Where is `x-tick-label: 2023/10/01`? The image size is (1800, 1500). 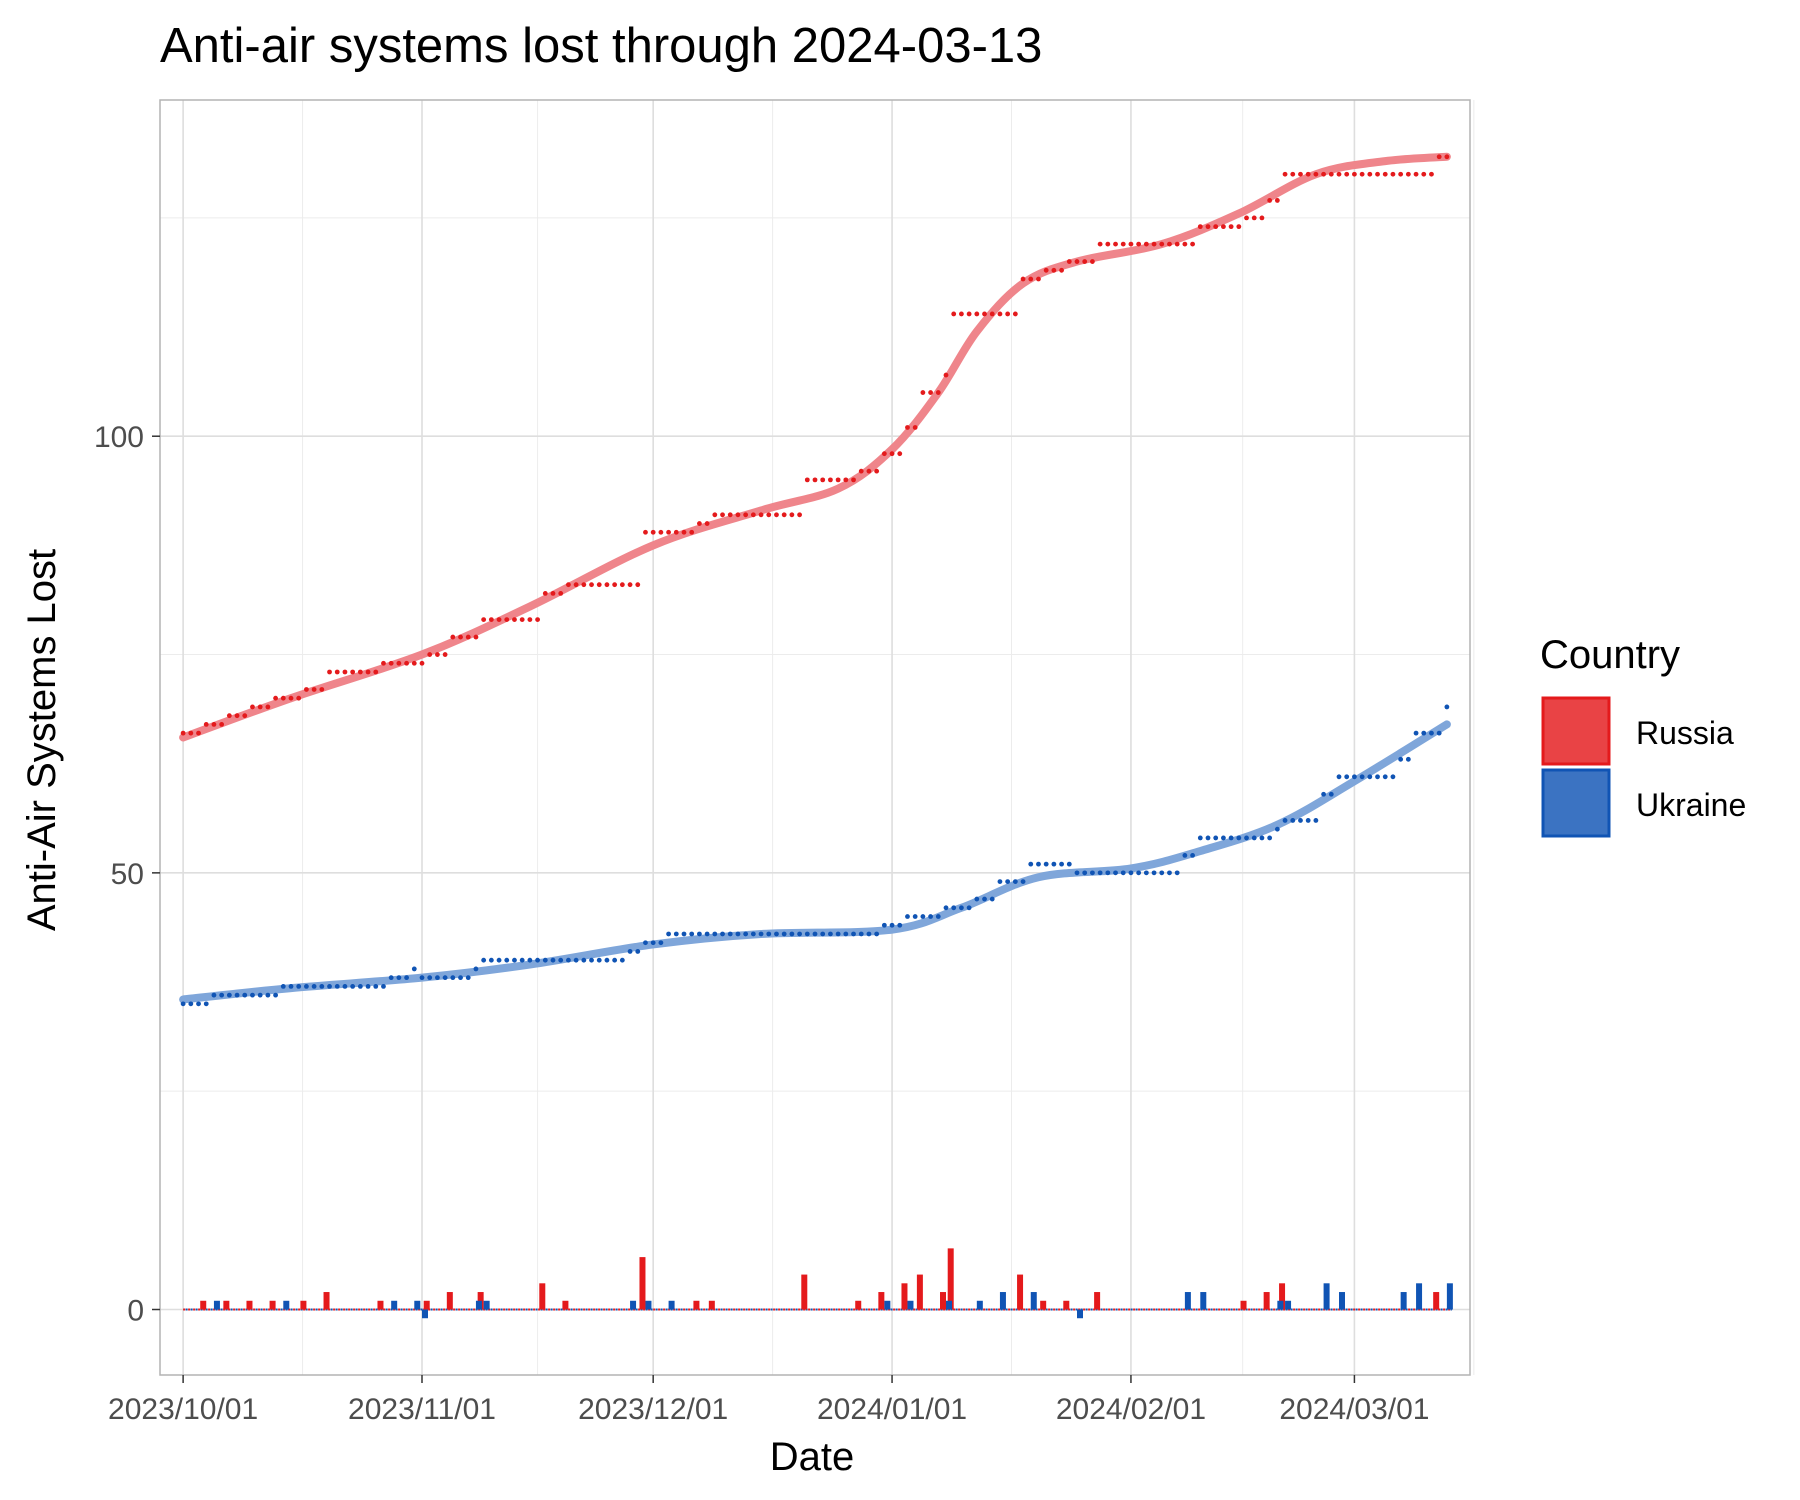 x-tick-label: 2023/10/01 is located at coordinates (183, 1409).